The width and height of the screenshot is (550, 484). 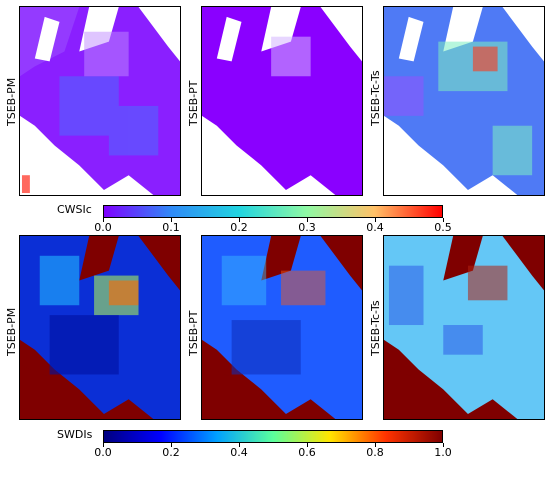 I want to click on colorbar-tick-label: 0.1, so click(x=171, y=227).